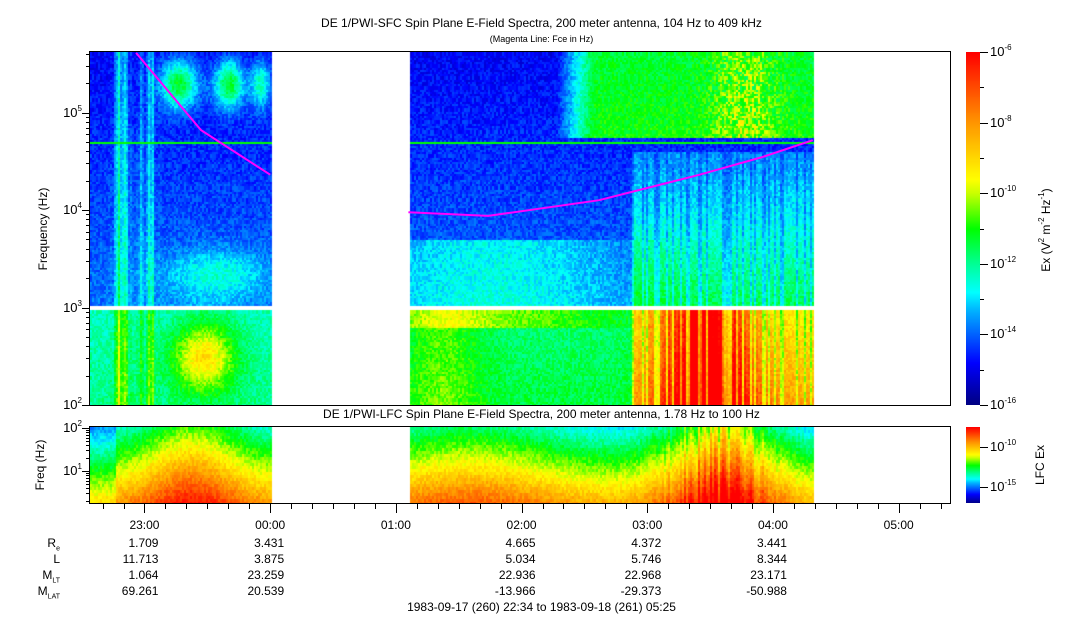  Describe the element at coordinates (517, 575) in the screenshot. I see `ephemeris-value: 22.936` at that location.